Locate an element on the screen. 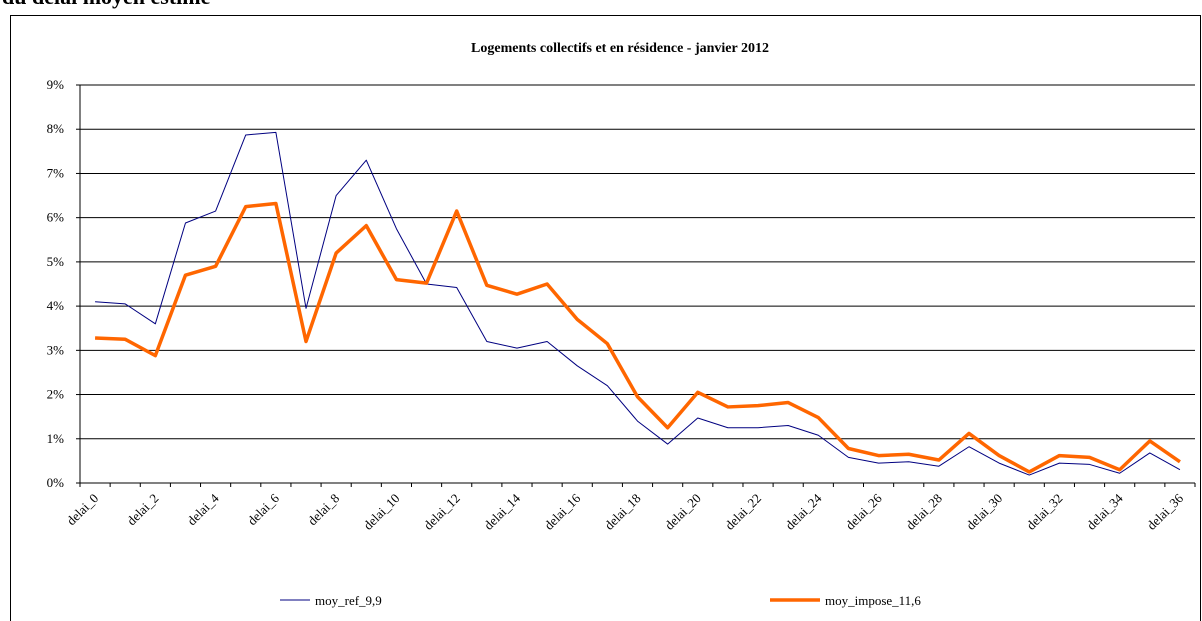  y-tick-label: 2% is located at coordinates (56, 394).